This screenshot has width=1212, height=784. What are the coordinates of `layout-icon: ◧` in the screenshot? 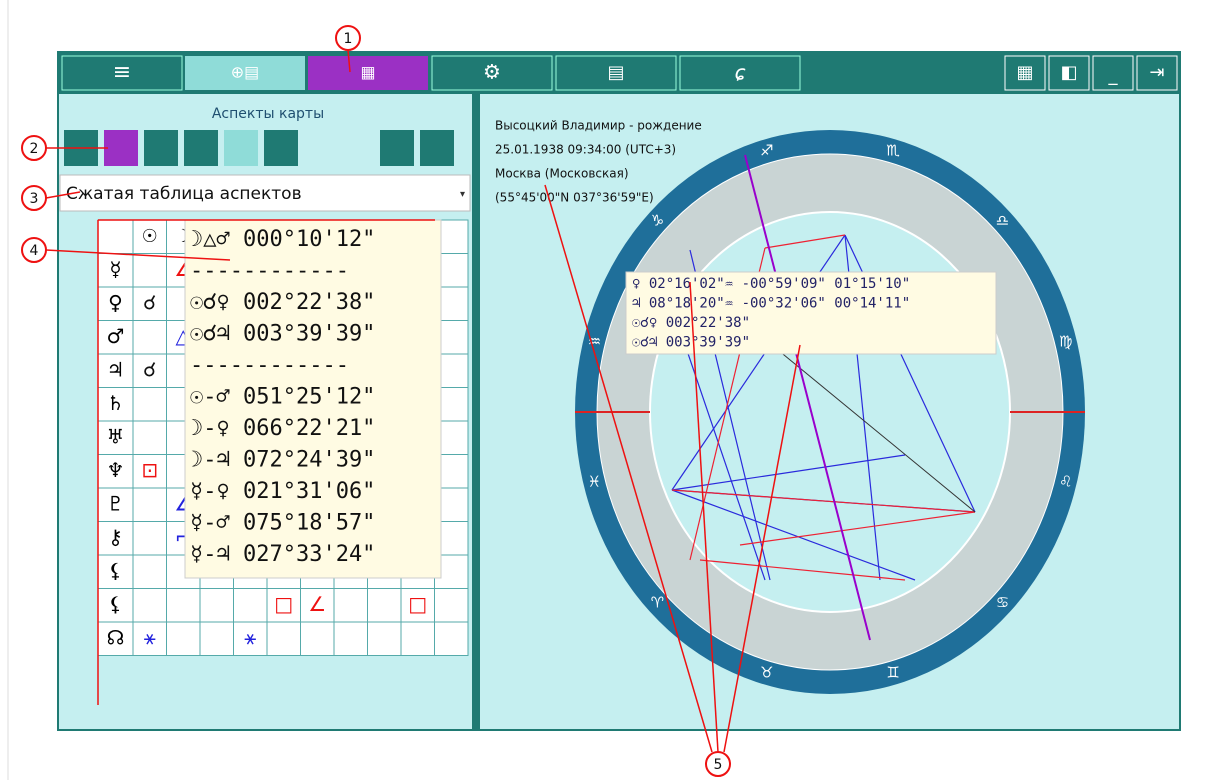 It's located at (1068, 72).